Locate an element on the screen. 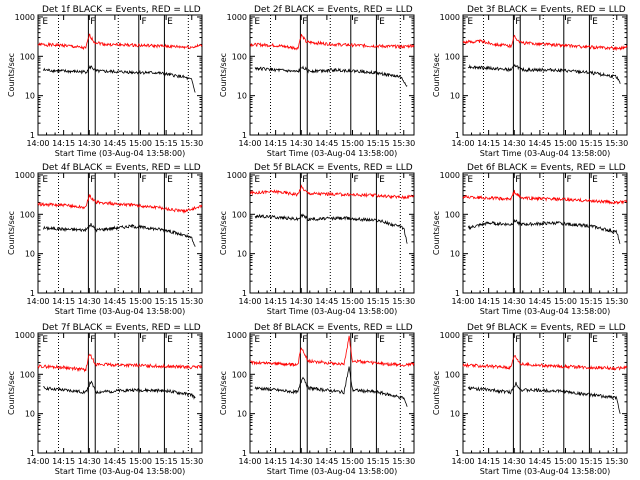  subplot-title: Det 7f BLACK = Events, RED = LLD is located at coordinates (121, 328).